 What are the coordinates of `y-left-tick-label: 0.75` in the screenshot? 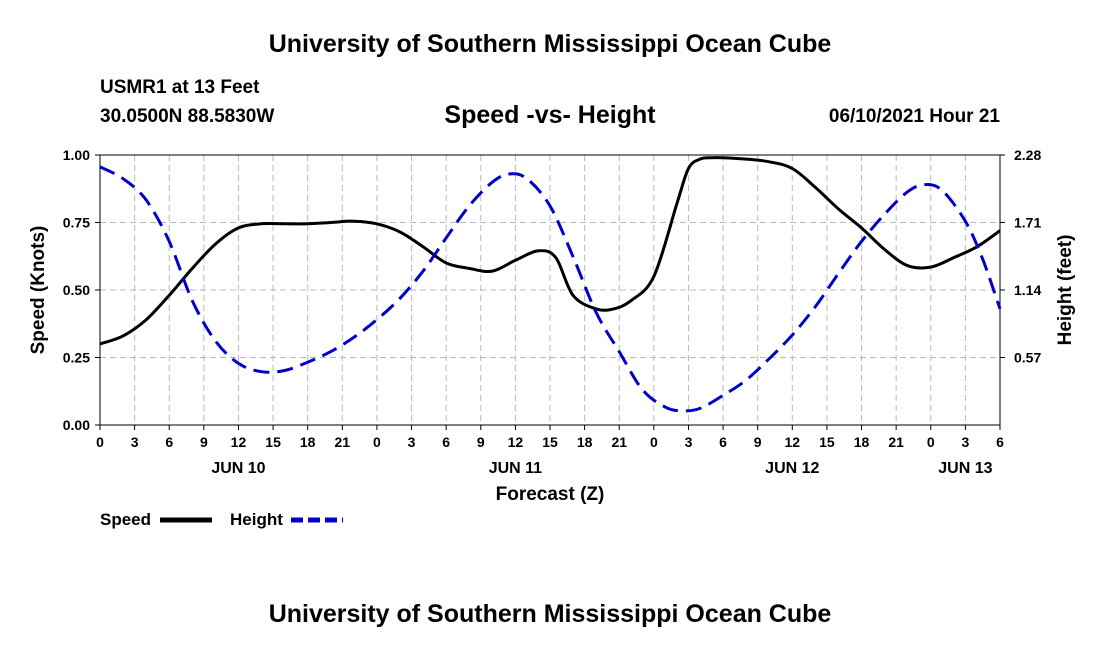 It's located at (76, 223).